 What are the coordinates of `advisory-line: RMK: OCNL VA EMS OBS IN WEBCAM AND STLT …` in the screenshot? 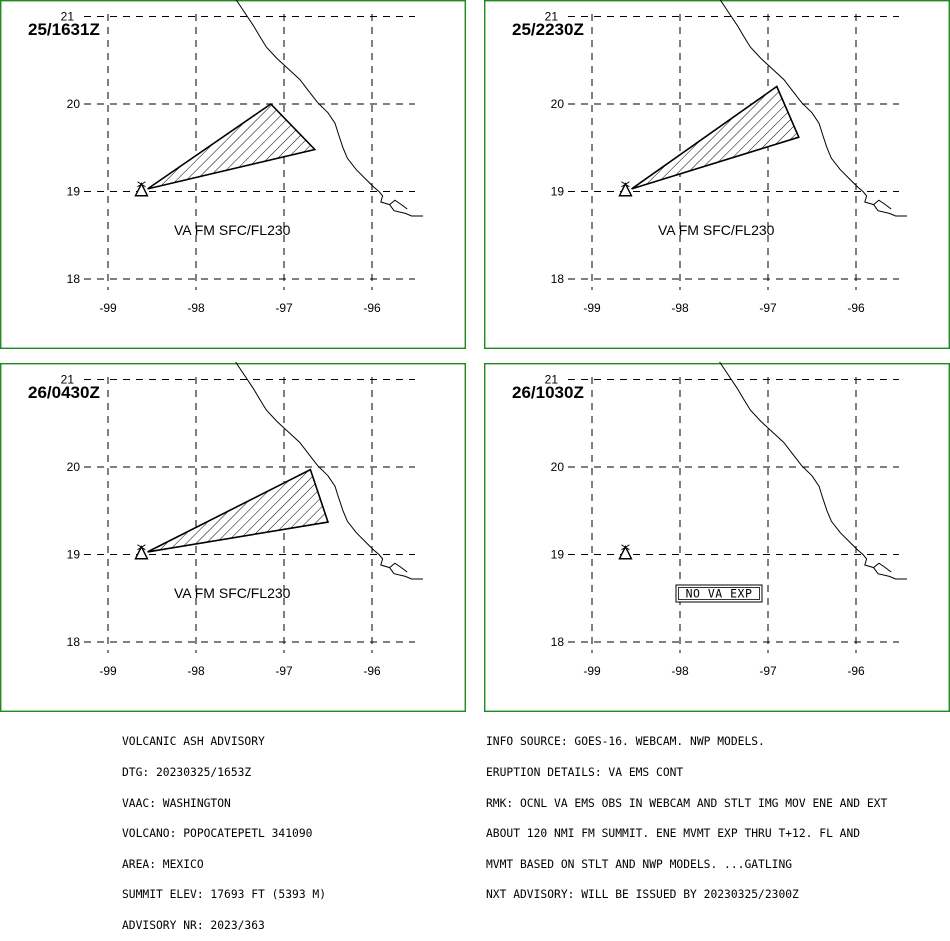 It's located at (687, 803).